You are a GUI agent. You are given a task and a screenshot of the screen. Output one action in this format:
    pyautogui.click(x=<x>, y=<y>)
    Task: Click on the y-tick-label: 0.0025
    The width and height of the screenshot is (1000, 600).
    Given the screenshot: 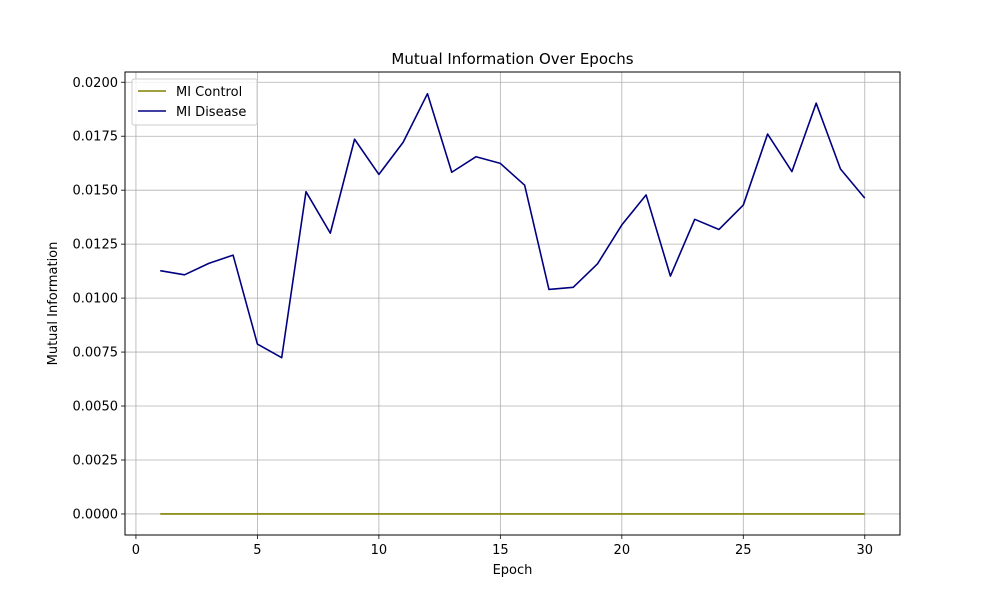 What is the action you would take?
    pyautogui.click(x=96, y=460)
    